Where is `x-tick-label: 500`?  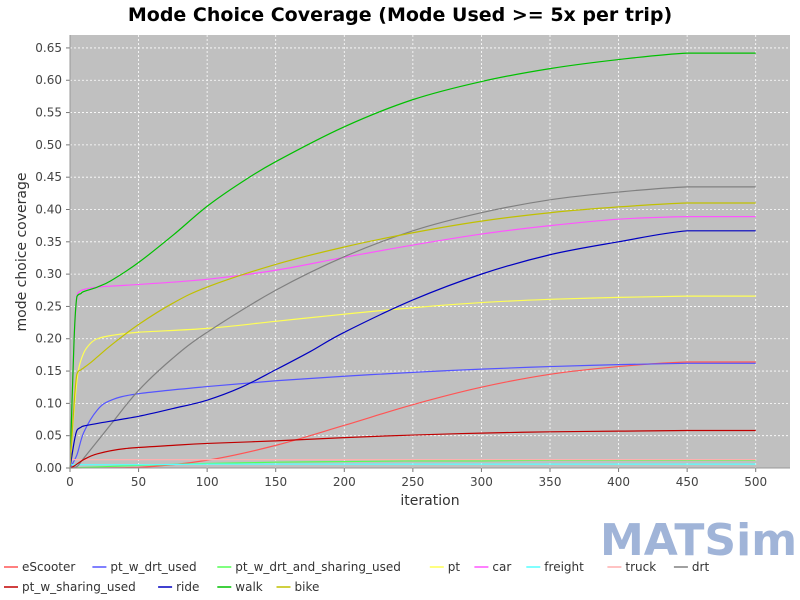
x-tick-label: 500 is located at coordinates (755, 482).